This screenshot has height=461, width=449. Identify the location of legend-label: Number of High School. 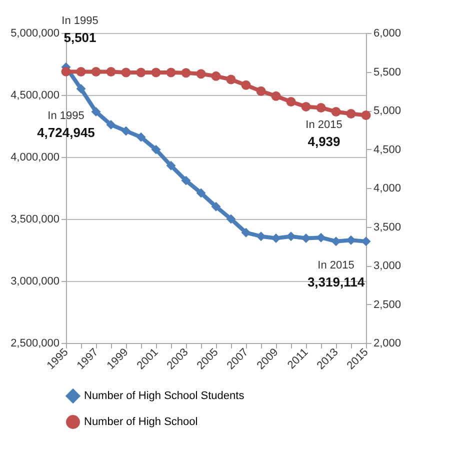
(141, 422).